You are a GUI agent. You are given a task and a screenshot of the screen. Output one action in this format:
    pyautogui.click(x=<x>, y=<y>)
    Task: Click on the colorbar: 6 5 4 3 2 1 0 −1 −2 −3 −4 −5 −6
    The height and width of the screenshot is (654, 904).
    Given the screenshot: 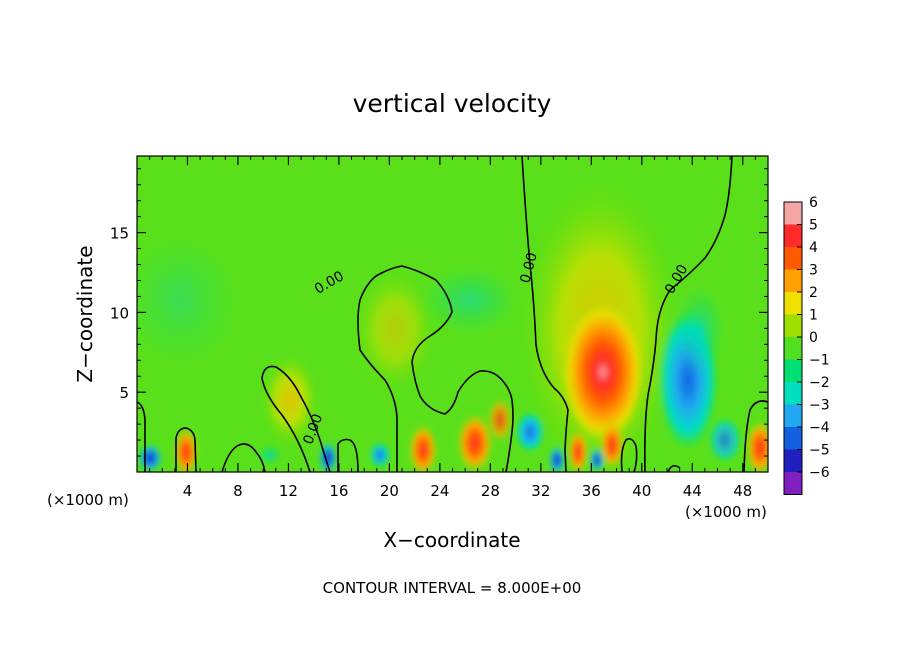 What is the action you would take?
    pyautogui.click(x=806, y=345)
    